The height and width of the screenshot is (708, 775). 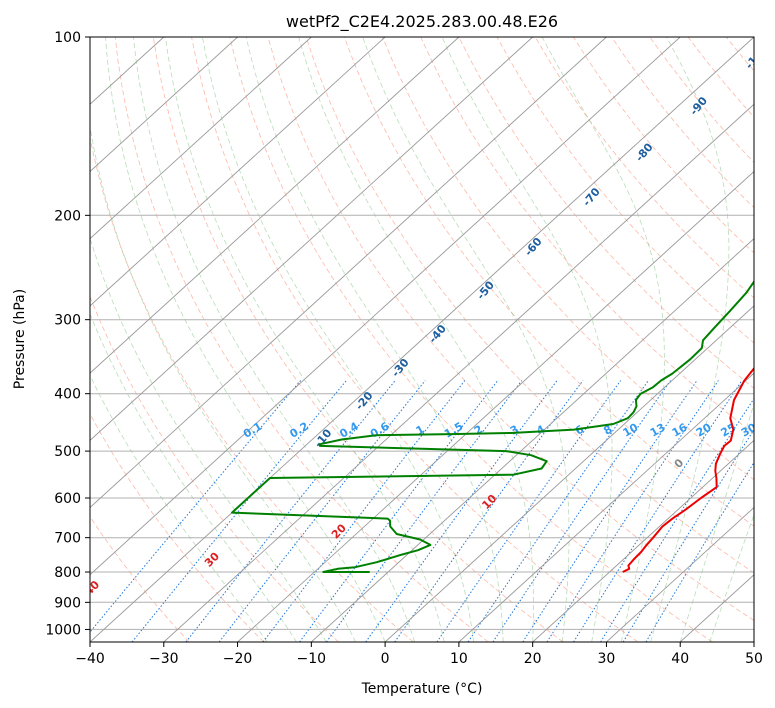 I want to click on dry-adiabat-label: -40, so click(x=437, y=334).